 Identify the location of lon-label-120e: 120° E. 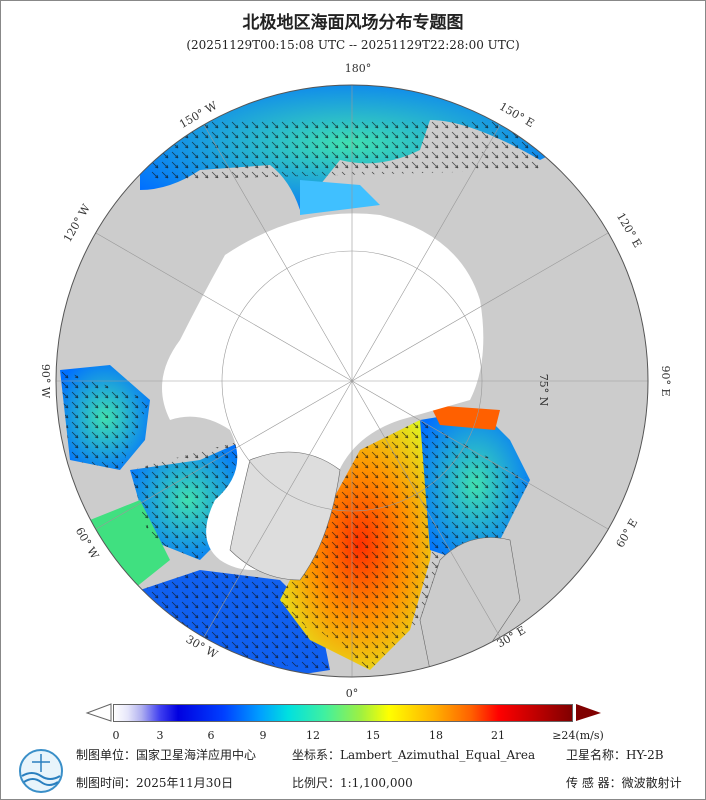
(629, 230).